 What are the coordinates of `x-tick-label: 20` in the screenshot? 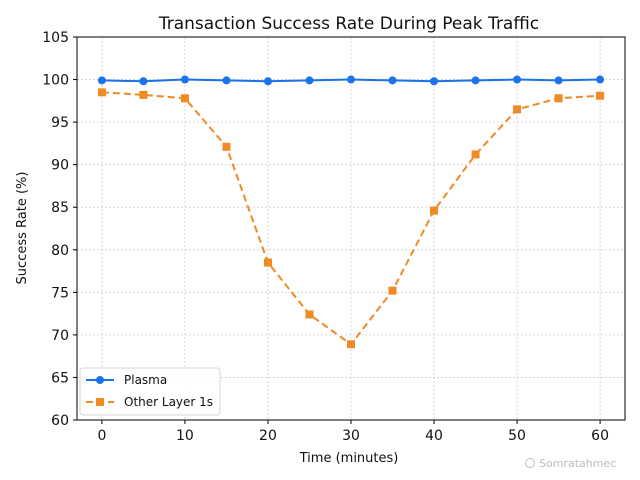 It's located at (268, 436).